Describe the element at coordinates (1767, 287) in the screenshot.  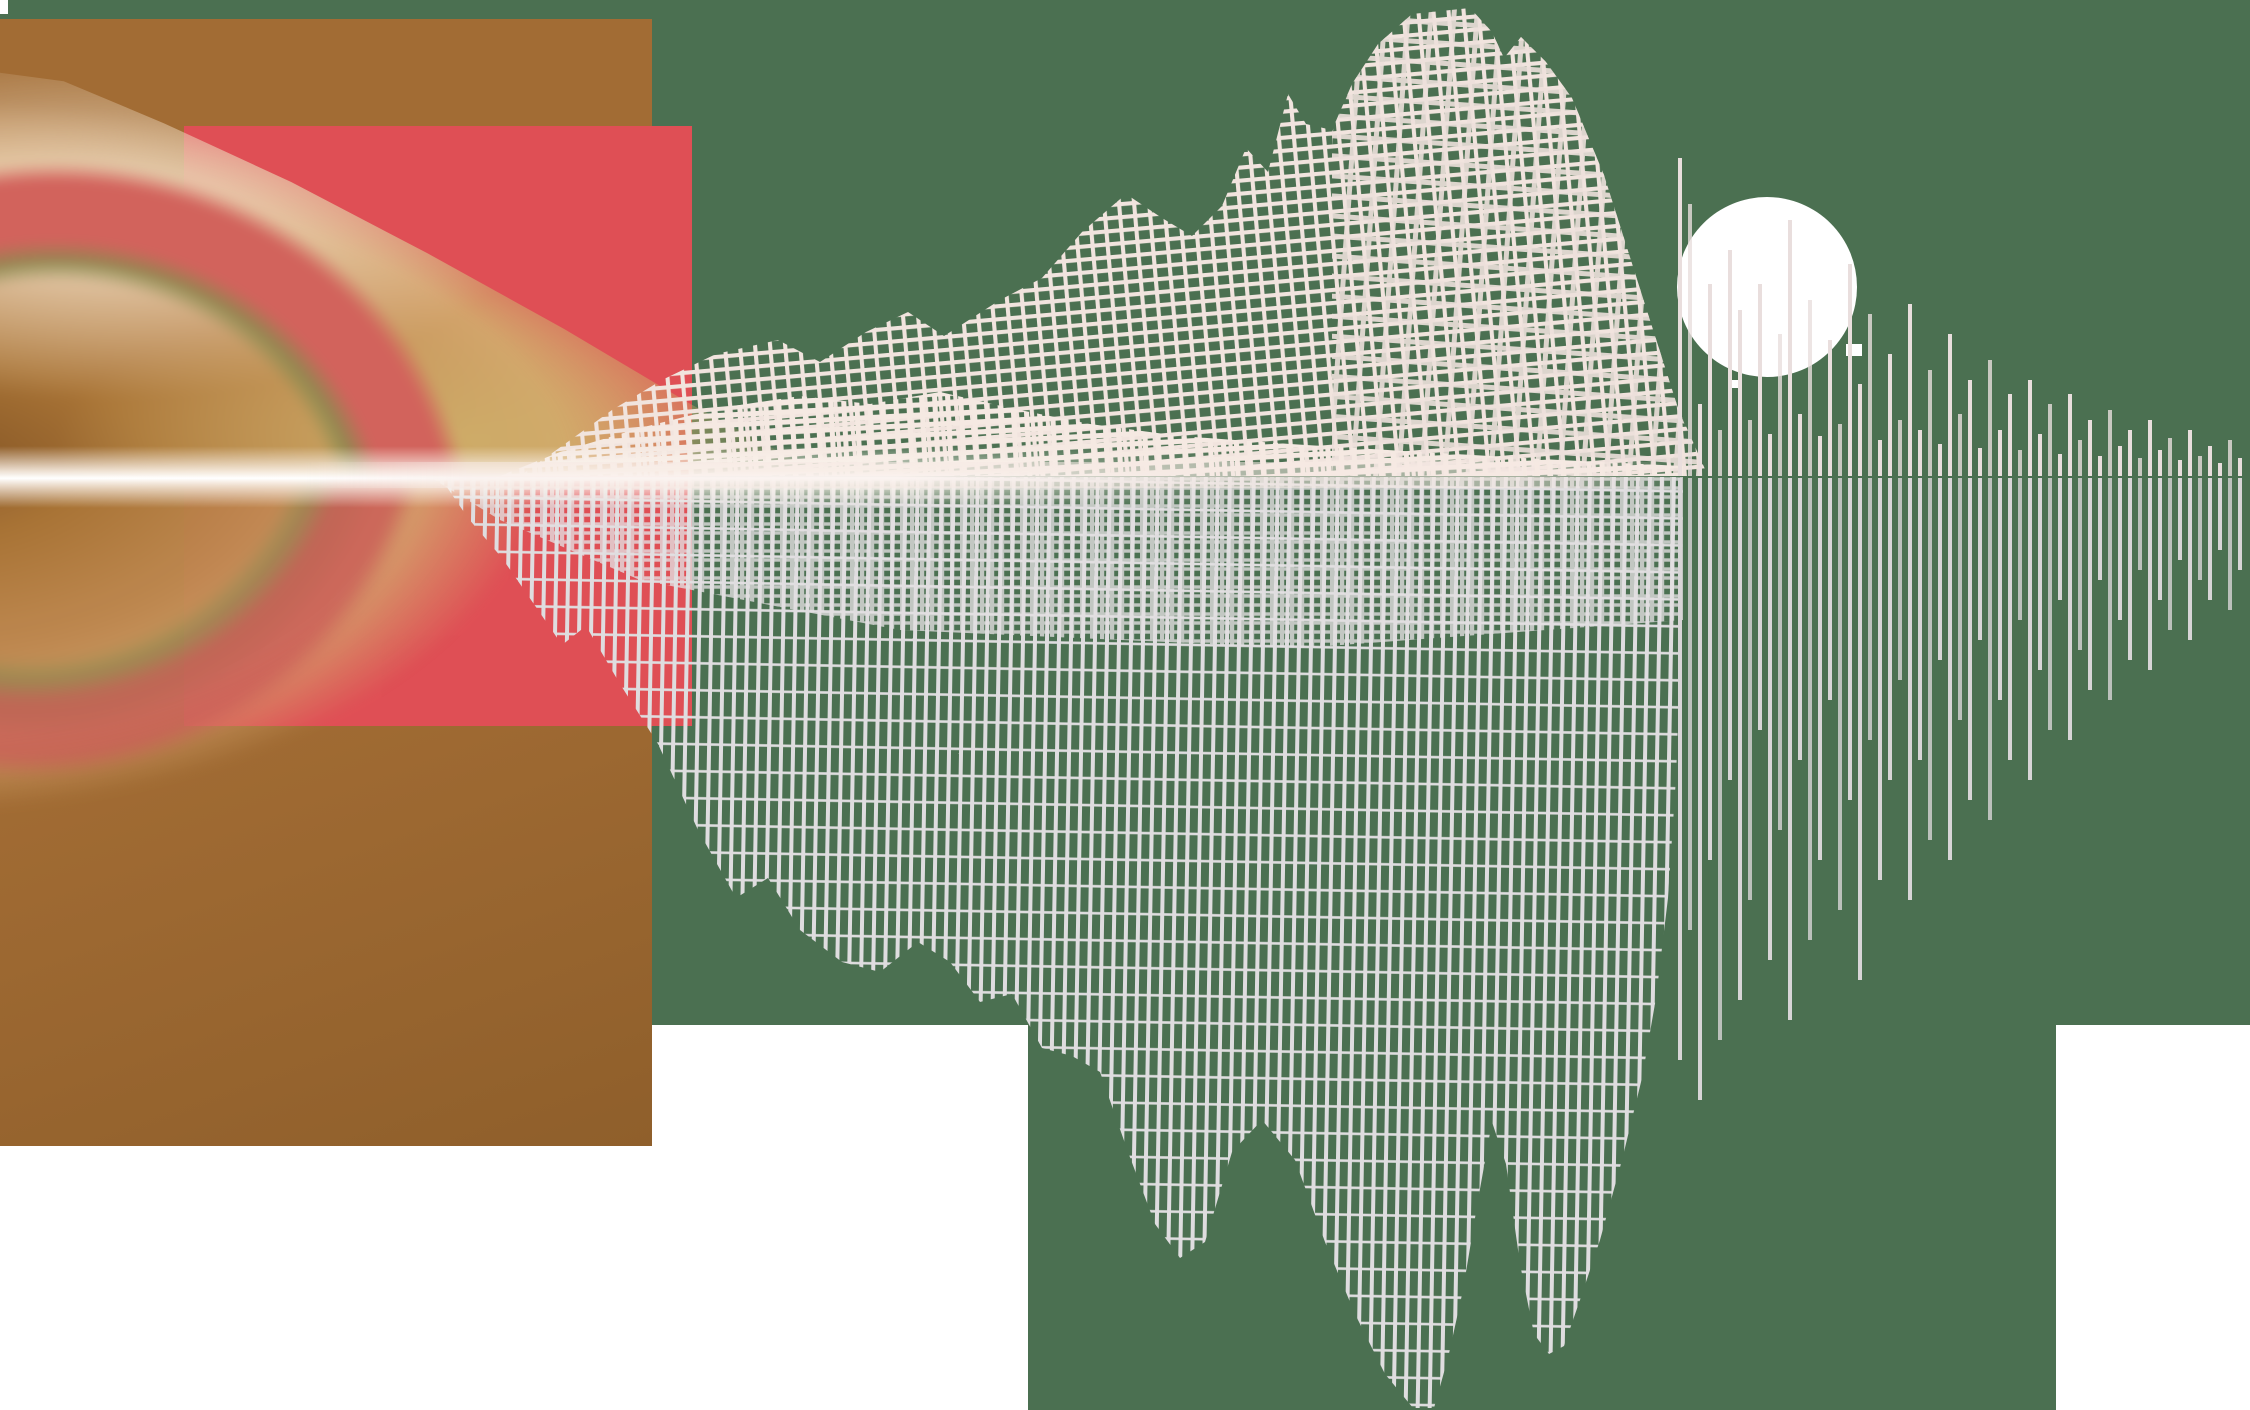
I see `moon-circle` at that location.